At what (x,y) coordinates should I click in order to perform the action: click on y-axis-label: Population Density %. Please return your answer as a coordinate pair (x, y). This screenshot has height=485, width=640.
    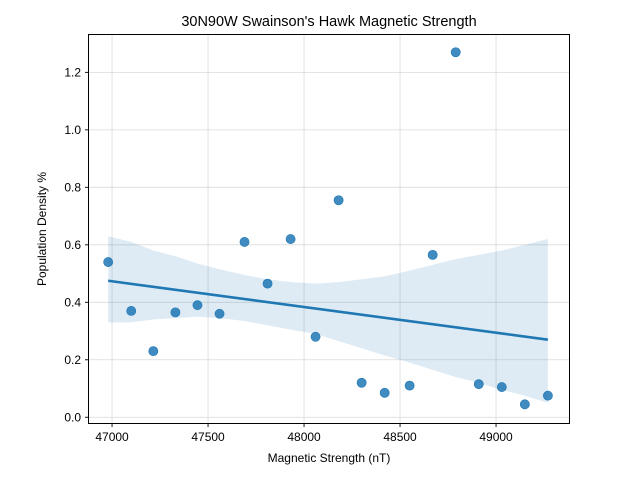
    Looking at the image, I should click on (42, 229).